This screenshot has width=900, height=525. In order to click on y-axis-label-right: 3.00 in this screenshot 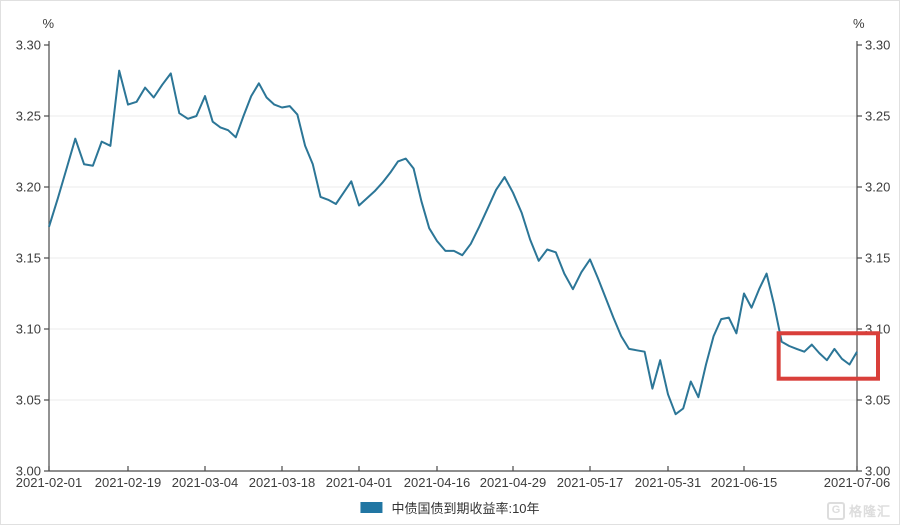, I will do `click(877, 471)`.